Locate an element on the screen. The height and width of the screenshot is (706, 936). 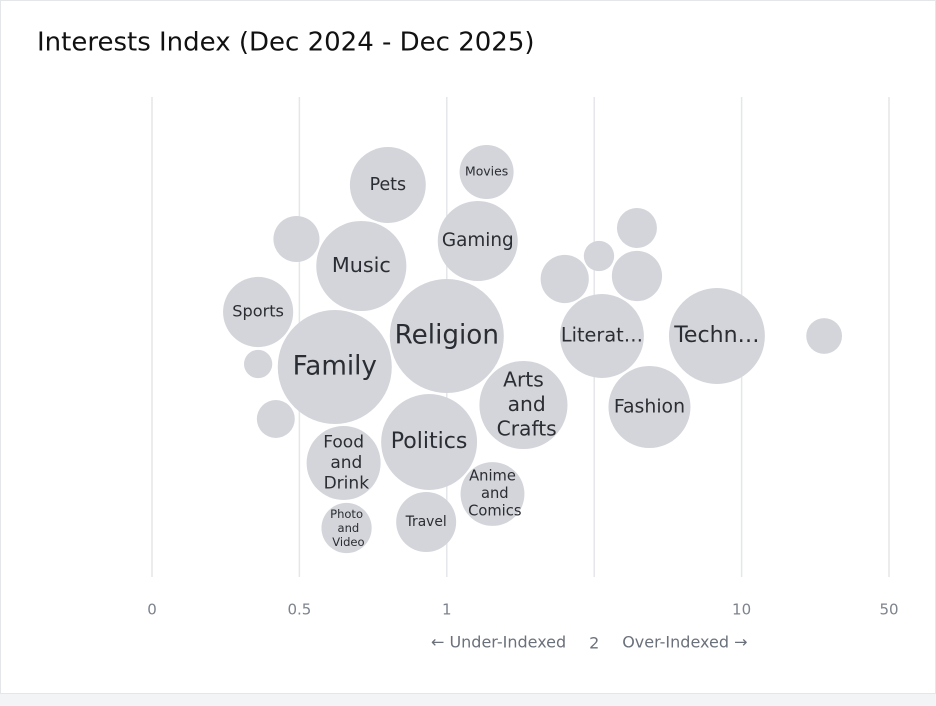
bubble-label: Travel is located at coordinates (426, 522).